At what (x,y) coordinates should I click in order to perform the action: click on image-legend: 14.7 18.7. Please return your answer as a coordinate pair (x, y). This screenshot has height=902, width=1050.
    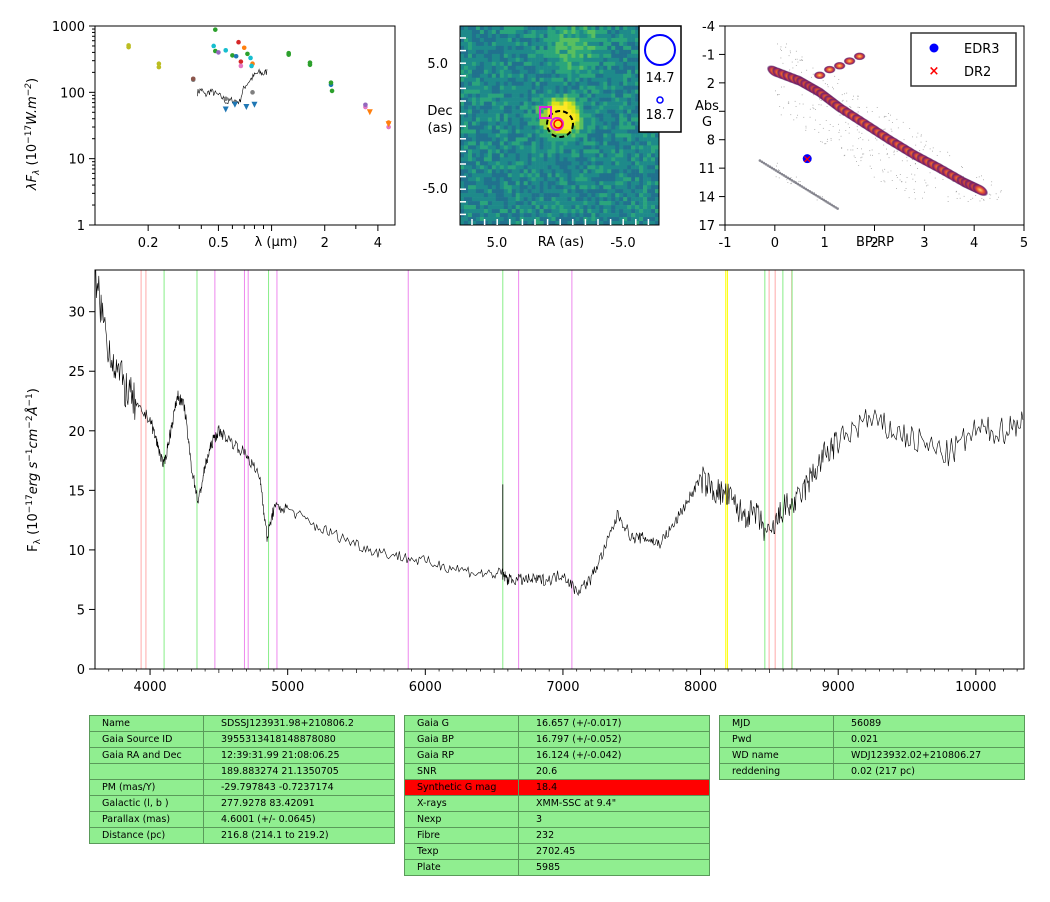
    Looking at the image, I should click on (660, 79).